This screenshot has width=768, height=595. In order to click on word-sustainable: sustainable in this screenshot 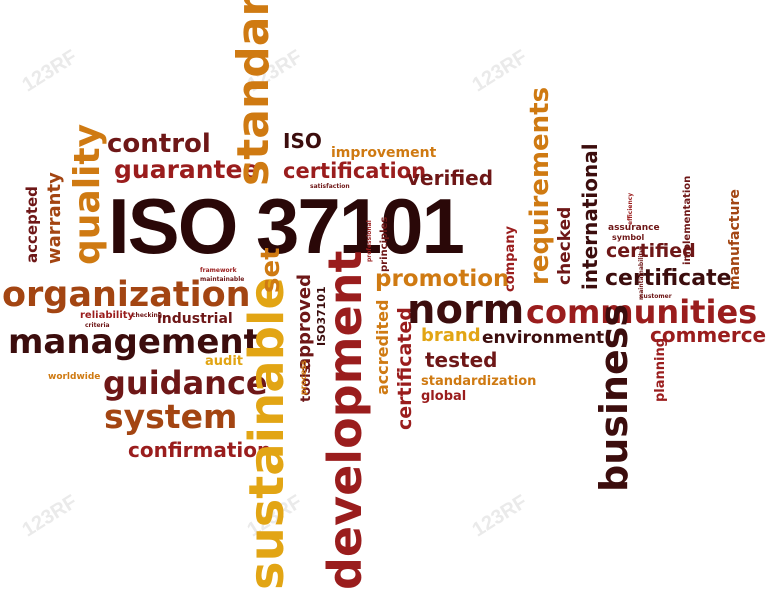, I will do `click(267, 433)`.